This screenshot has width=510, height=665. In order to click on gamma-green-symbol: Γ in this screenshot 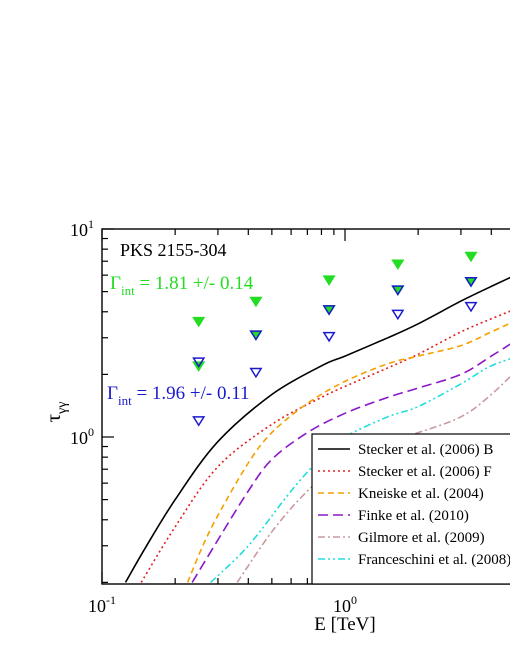, I will do `click(115, 283)`.